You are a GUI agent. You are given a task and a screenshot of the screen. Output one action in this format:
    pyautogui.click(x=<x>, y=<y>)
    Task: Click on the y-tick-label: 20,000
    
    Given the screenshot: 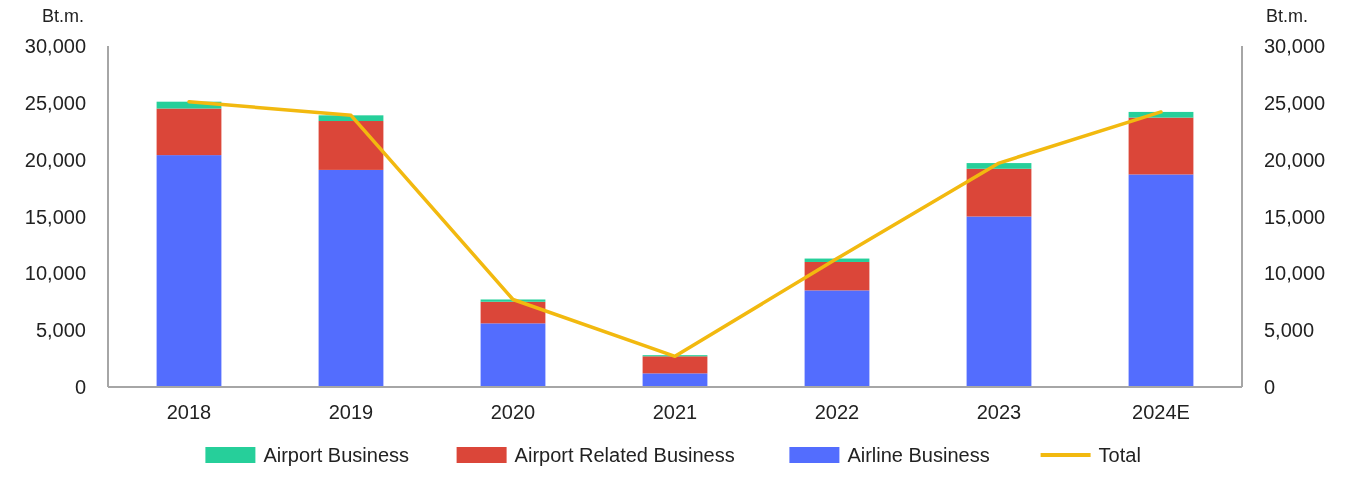 What is the action you would take?
    pyautogui.click(x=55, y=159)
    